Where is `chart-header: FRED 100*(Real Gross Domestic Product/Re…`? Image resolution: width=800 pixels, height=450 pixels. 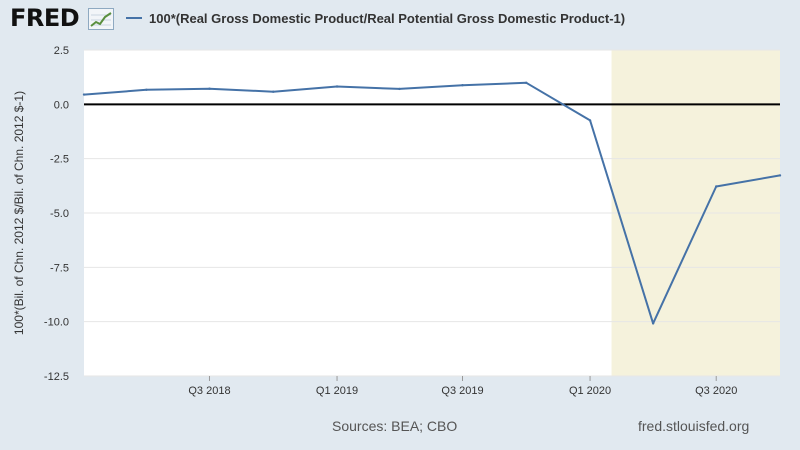 chart-header: FRED 100*(Real Gross Domestic Product/Re… is located at coordinates (400, 20).